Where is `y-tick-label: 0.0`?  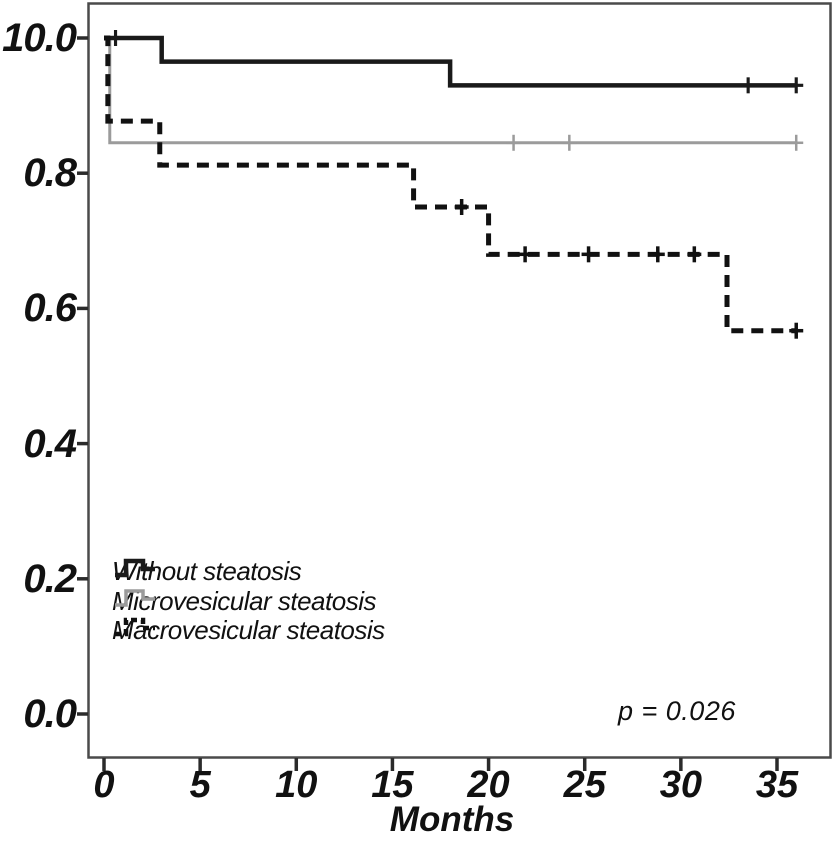 y-tick-label: 0.0 is located at coordinates (50, 714).